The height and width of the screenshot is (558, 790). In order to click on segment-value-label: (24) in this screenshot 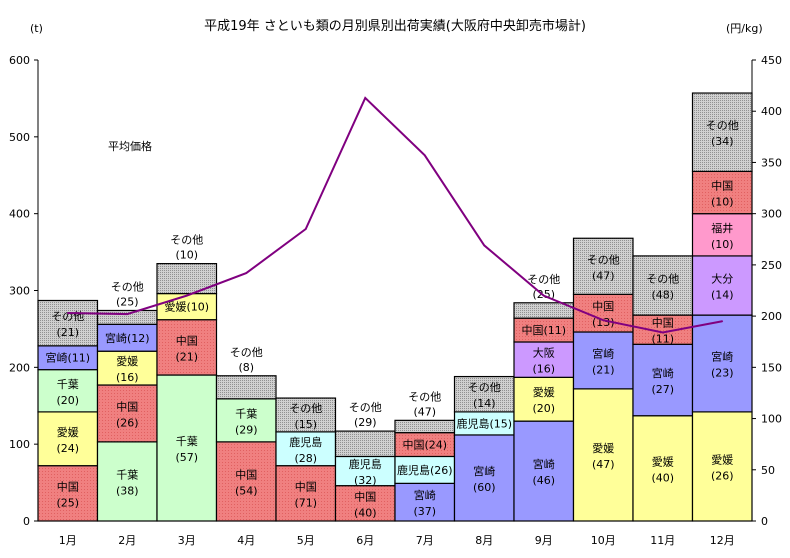, I will do `click(67, 448)`.